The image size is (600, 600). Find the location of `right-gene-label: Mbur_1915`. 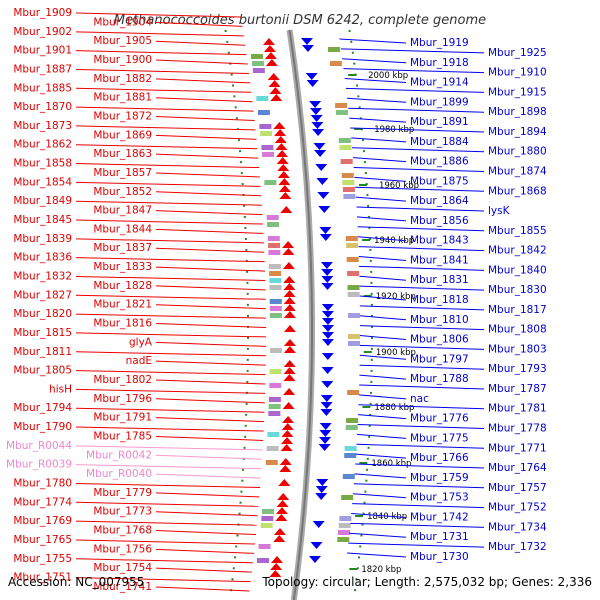

right-gene-label: Mbur_1915 is located at coordinates (517, 92).